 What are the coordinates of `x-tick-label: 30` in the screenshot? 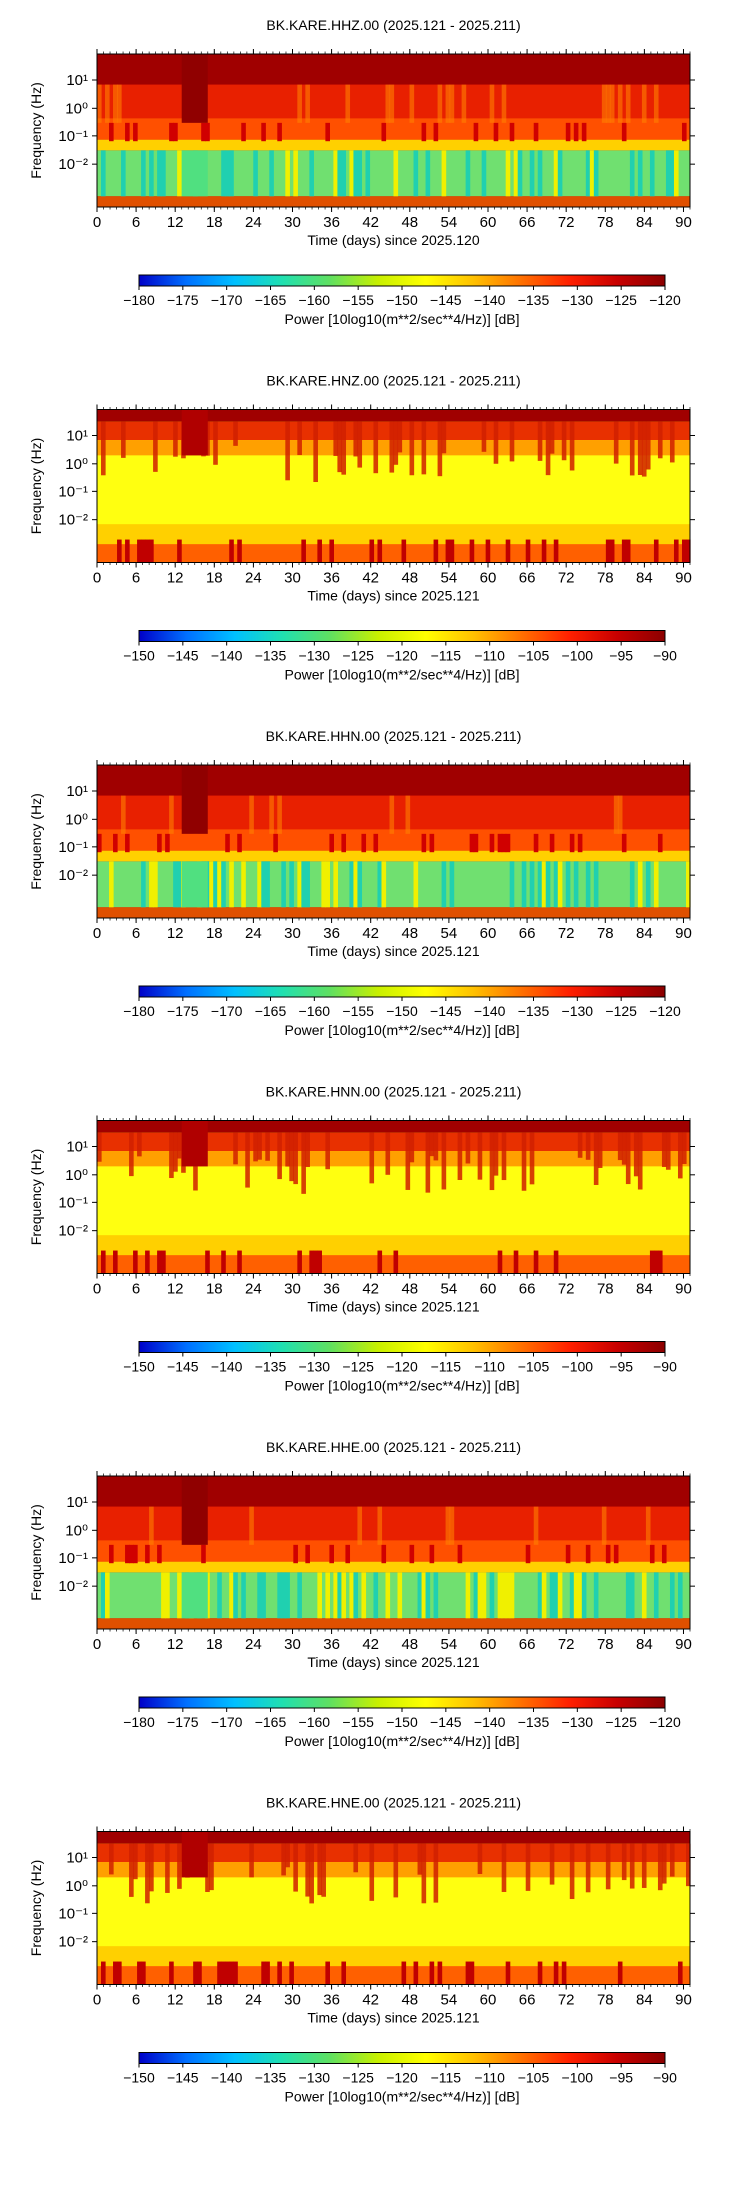 It's located at (292, 933).